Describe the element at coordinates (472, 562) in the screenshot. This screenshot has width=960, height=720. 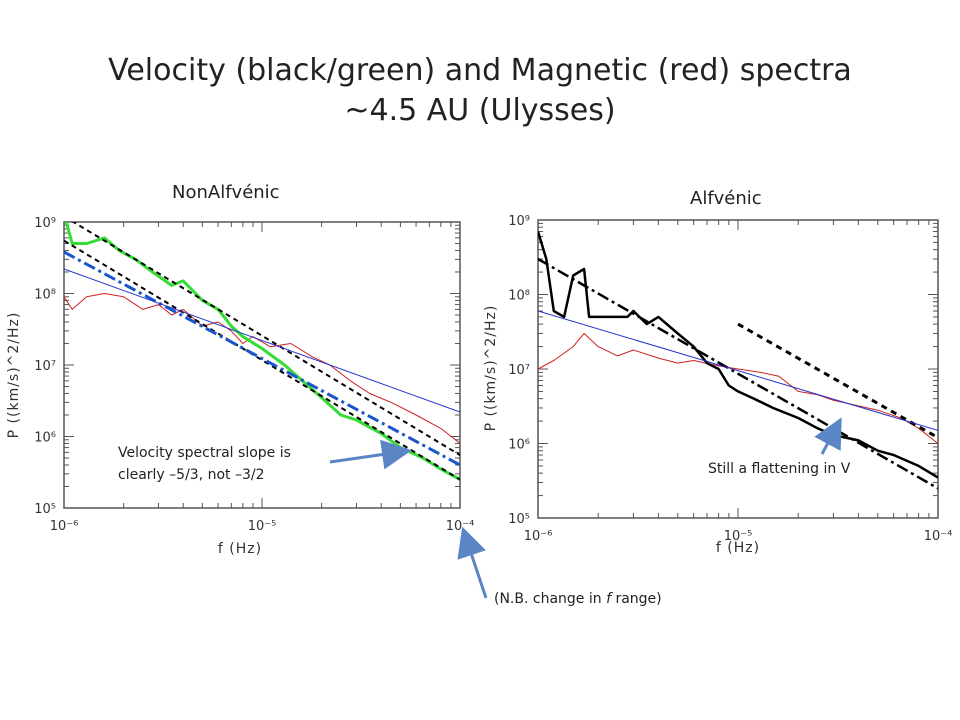
I see `arrow-bottom-note` at that location.